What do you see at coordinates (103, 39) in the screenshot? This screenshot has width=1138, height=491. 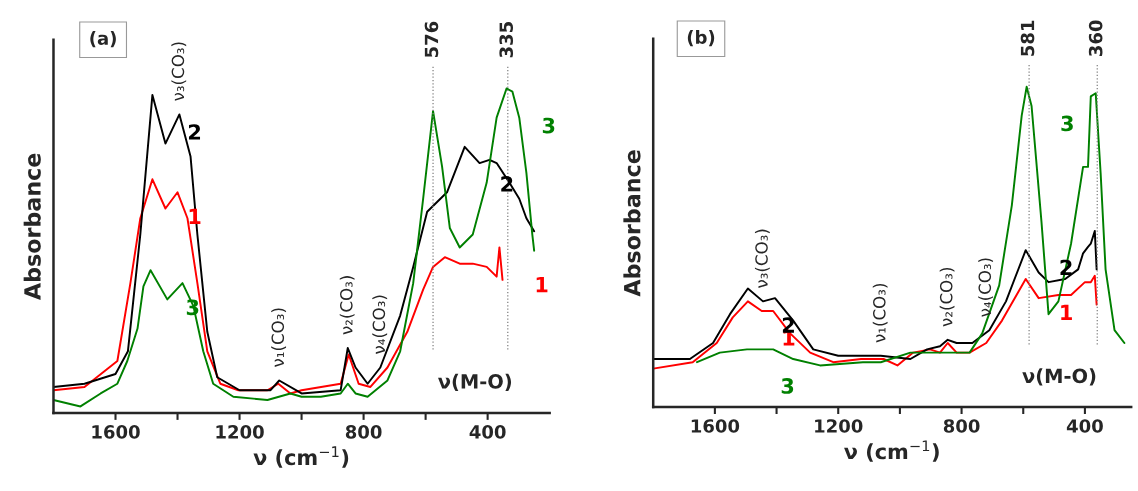 I see `chart-title: (a)` at bounding box center [103, 39].